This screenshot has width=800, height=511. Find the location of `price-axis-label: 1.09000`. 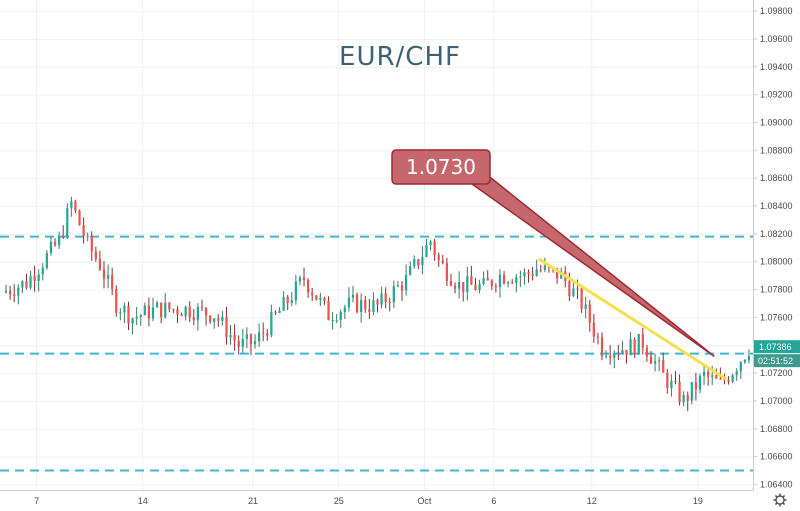

price-axis-label: 1.09000 is located at coordinates (776, 123).